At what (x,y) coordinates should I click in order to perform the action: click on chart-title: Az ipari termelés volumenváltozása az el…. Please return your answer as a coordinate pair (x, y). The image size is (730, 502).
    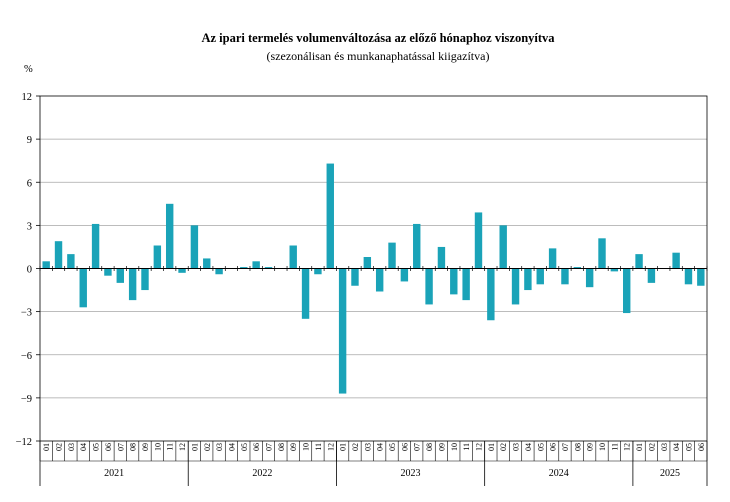
    Looking at the image, I should click on (378, 38).